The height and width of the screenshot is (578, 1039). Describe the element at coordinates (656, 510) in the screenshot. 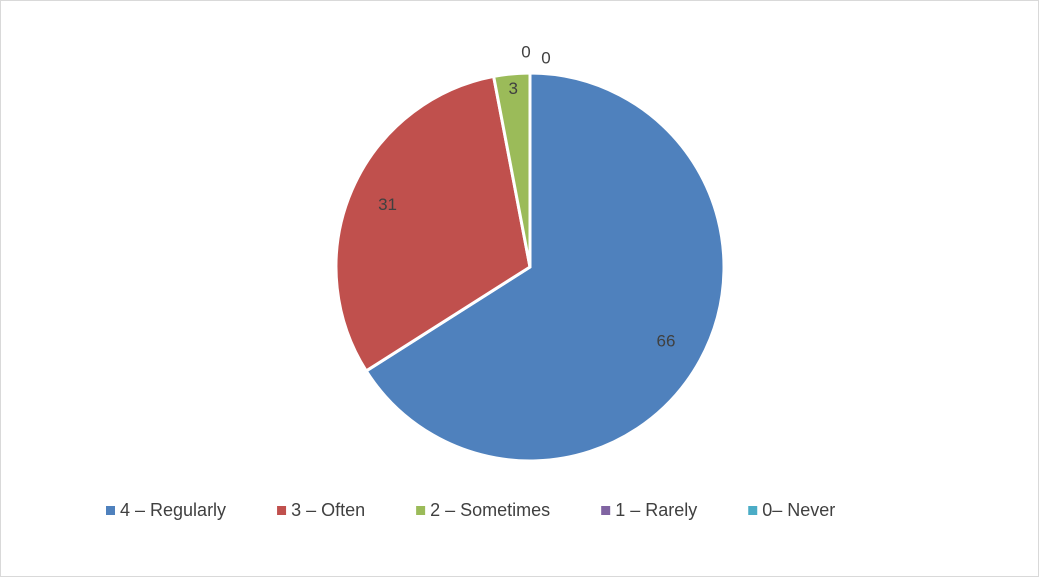

I see `legend-label-1-rarely: 1 – Rarely` at that location.